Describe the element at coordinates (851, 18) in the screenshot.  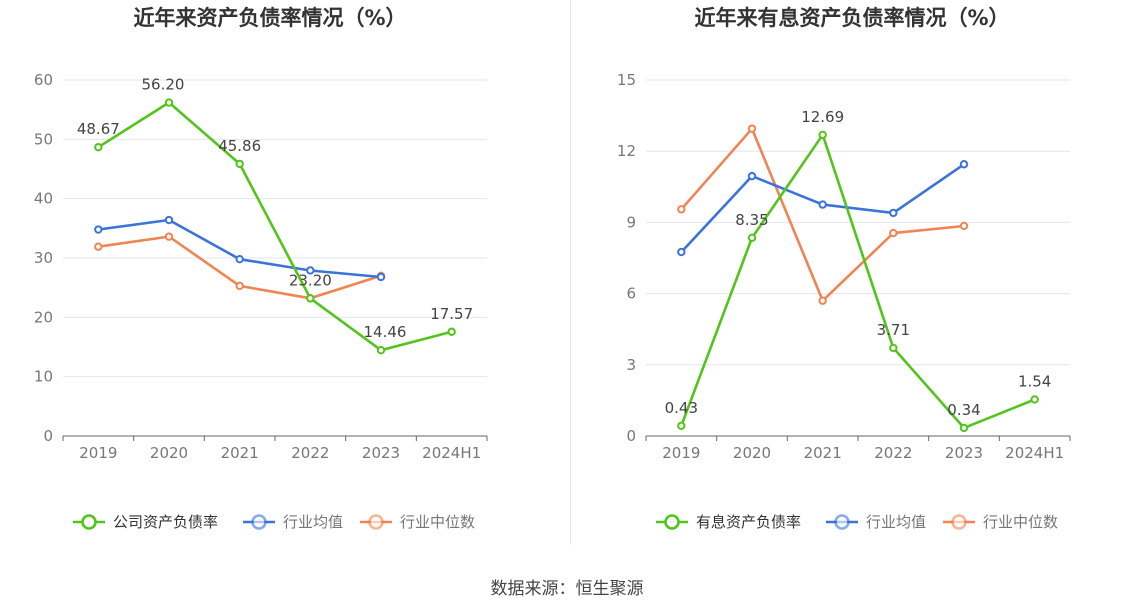
I see `chart-title: 近年来有息资产负债率情况（%）` at that location.